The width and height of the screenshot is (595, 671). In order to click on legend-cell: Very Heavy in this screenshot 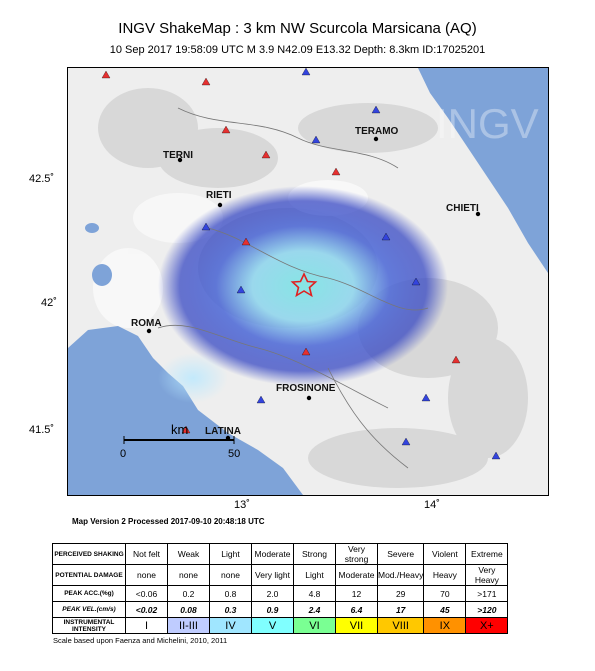, I will do `click(487, 575)`.